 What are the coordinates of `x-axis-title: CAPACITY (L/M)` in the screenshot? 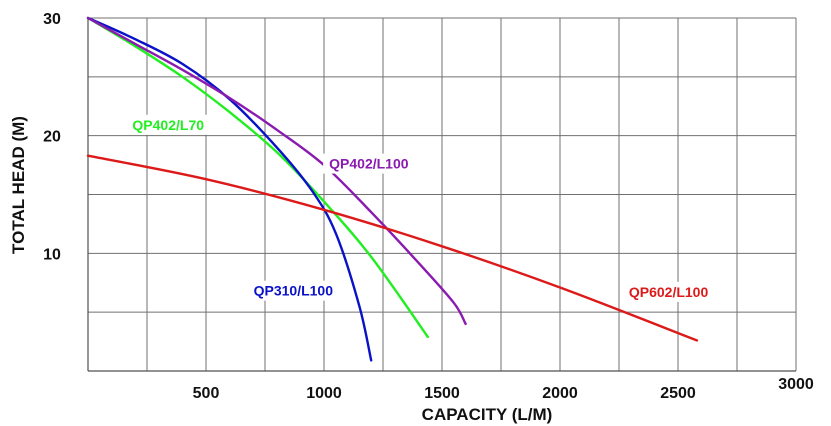 It's located at (487, 414).